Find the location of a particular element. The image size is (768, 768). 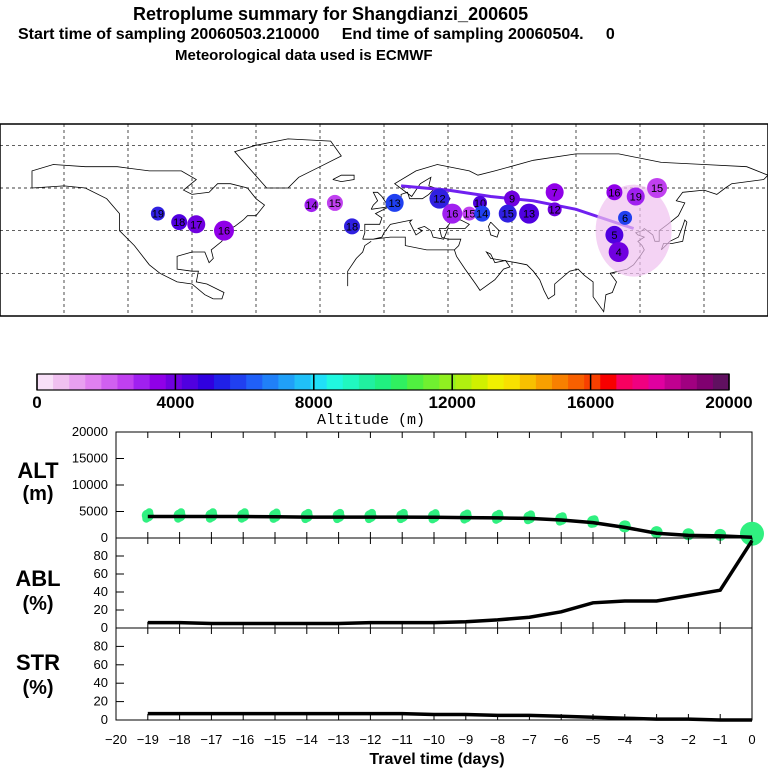

x-tick-label: −20 is located at coordinates (116, 739).